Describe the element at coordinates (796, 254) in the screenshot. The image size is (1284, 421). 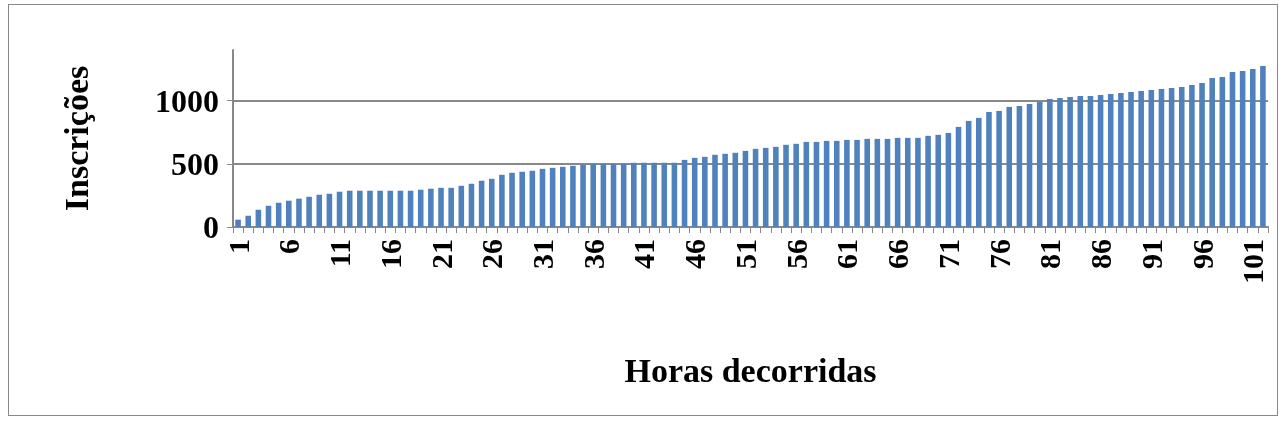
I see `x-tick-label: 56` at that location.